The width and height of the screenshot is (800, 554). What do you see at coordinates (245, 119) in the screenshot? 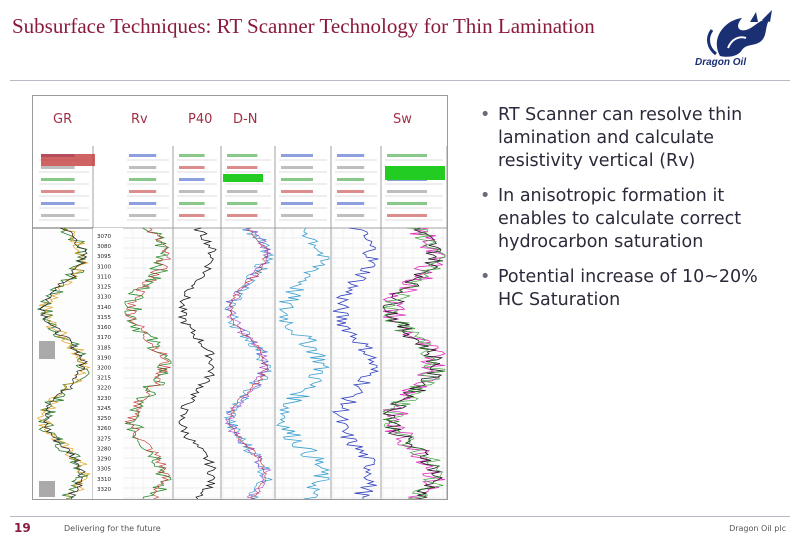
I see `track-label-dn: D-N` at bounding box center [245, 119].